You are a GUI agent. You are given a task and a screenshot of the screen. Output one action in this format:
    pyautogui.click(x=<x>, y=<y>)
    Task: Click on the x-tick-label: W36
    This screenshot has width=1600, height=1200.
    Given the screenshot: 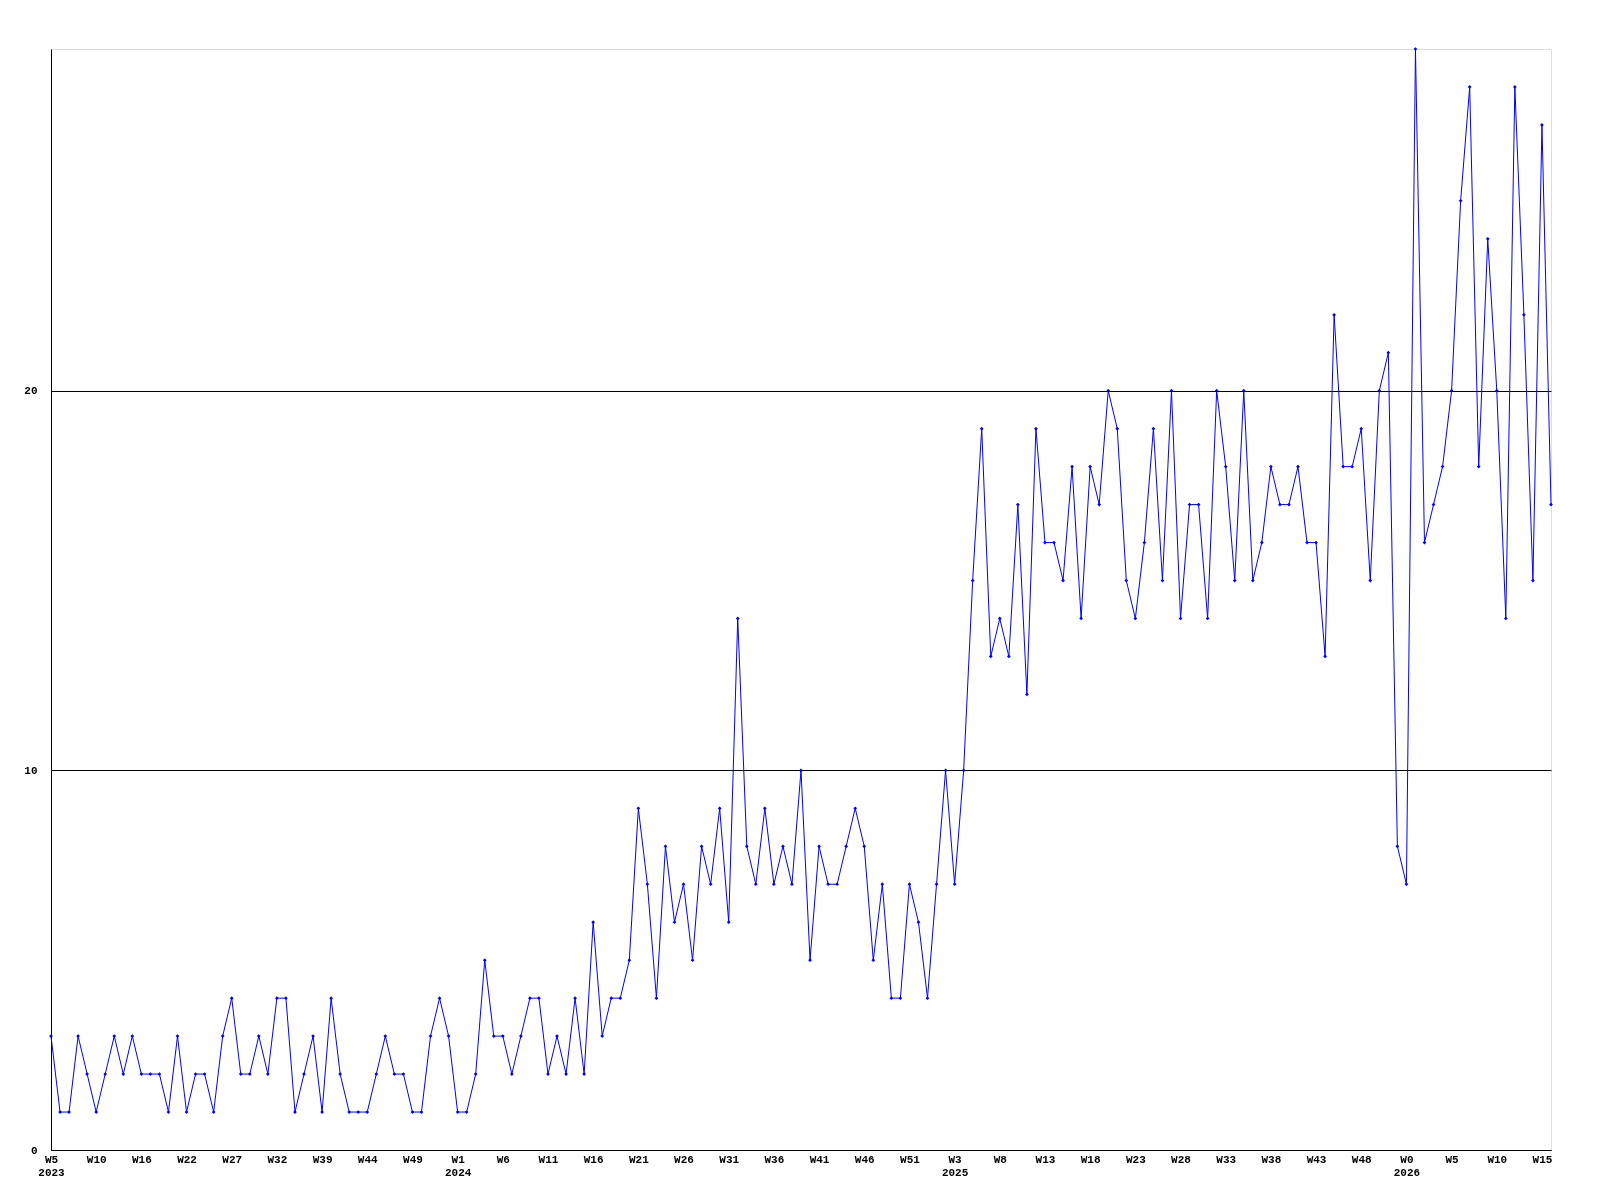 What is the action you would take?
    pyautogui.click(x=774, y=1159)
    